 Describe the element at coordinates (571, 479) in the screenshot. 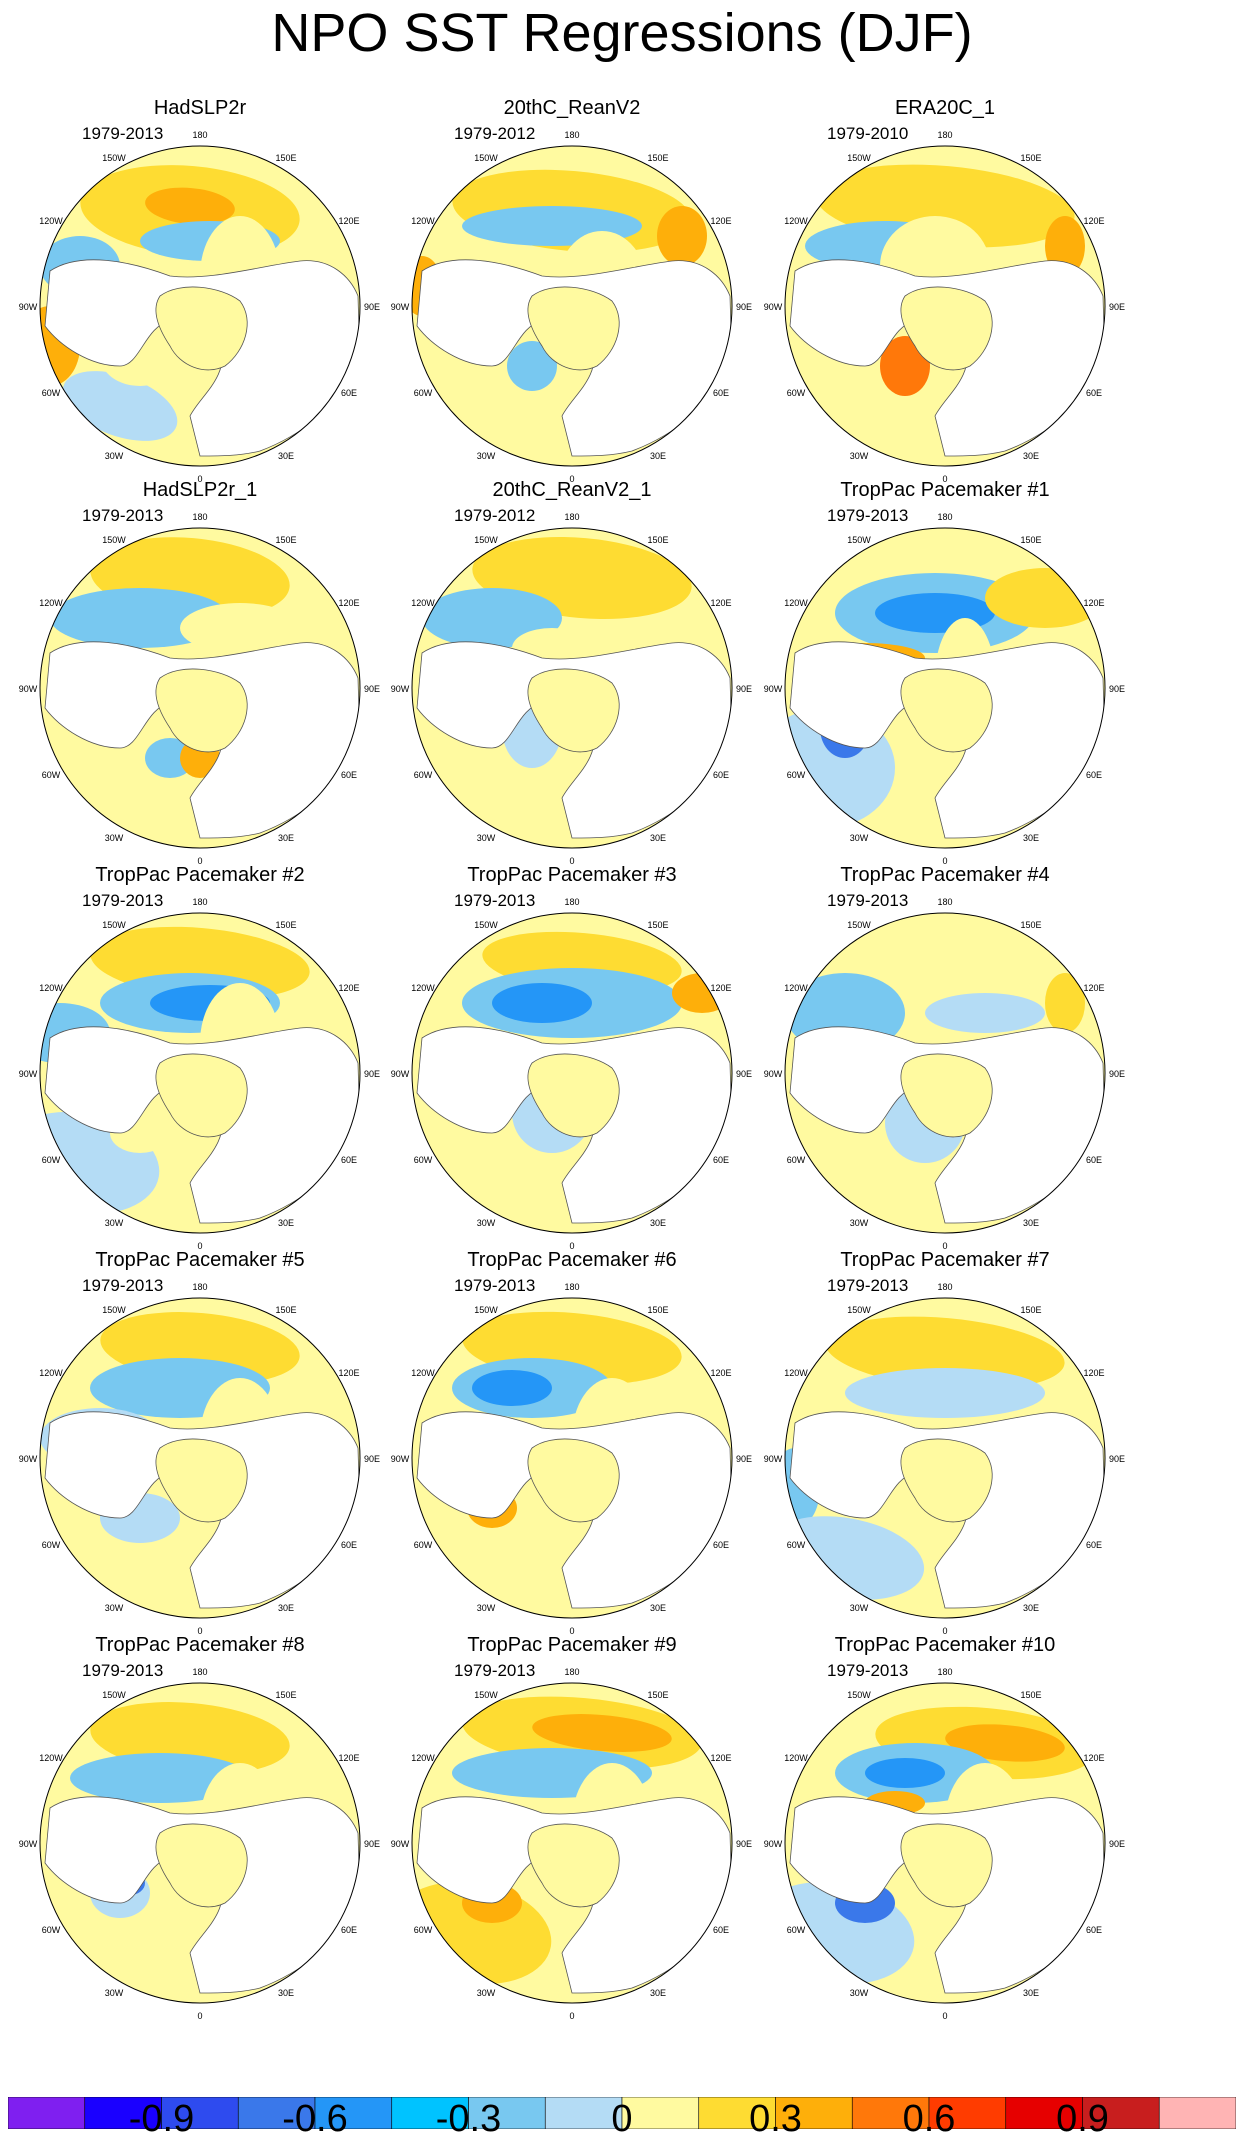

I see `longitude-label: 0` at that location.